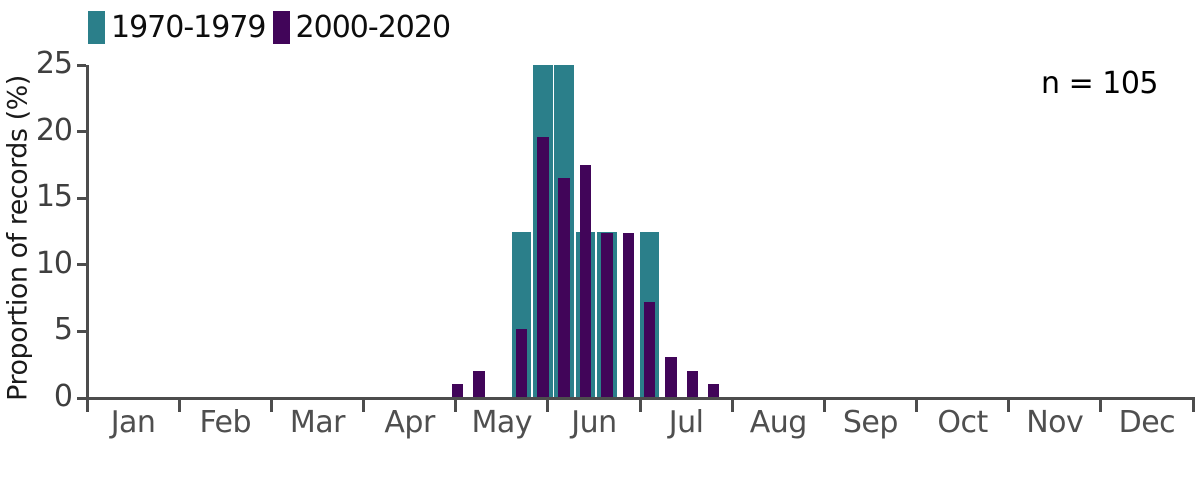 The width and height of the screenshot is (1200, 480). I want to click on bar-2000-2020-bin12, so click(692, 384).